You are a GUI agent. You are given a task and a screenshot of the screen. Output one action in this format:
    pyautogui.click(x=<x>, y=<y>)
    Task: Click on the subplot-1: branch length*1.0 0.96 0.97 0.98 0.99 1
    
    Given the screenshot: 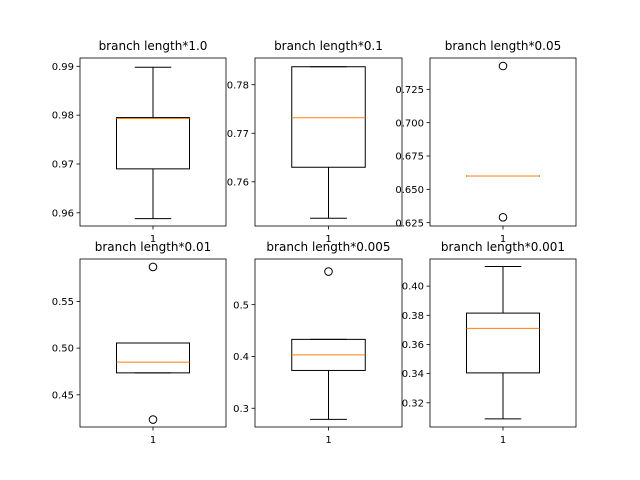 What is the action you would take?
    pyautogui.click(x=139, y=142)
    